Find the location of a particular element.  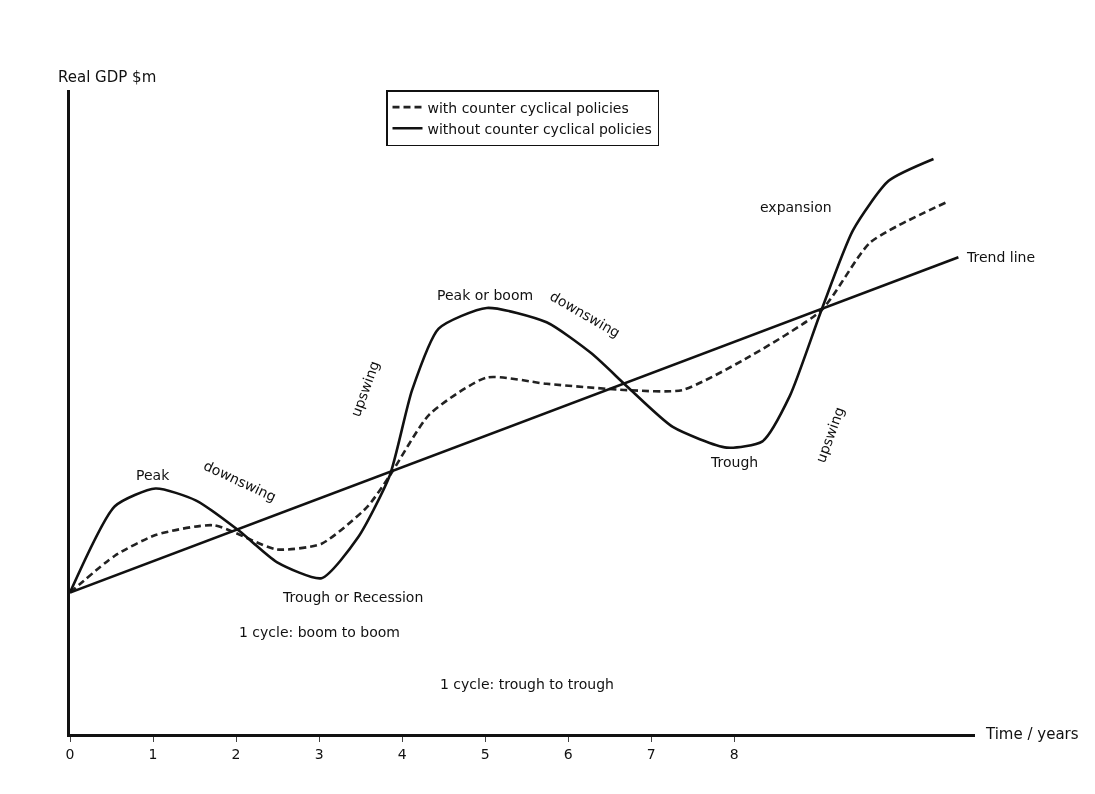

x-tick-label: 4 is located at coordinates (402, 753).